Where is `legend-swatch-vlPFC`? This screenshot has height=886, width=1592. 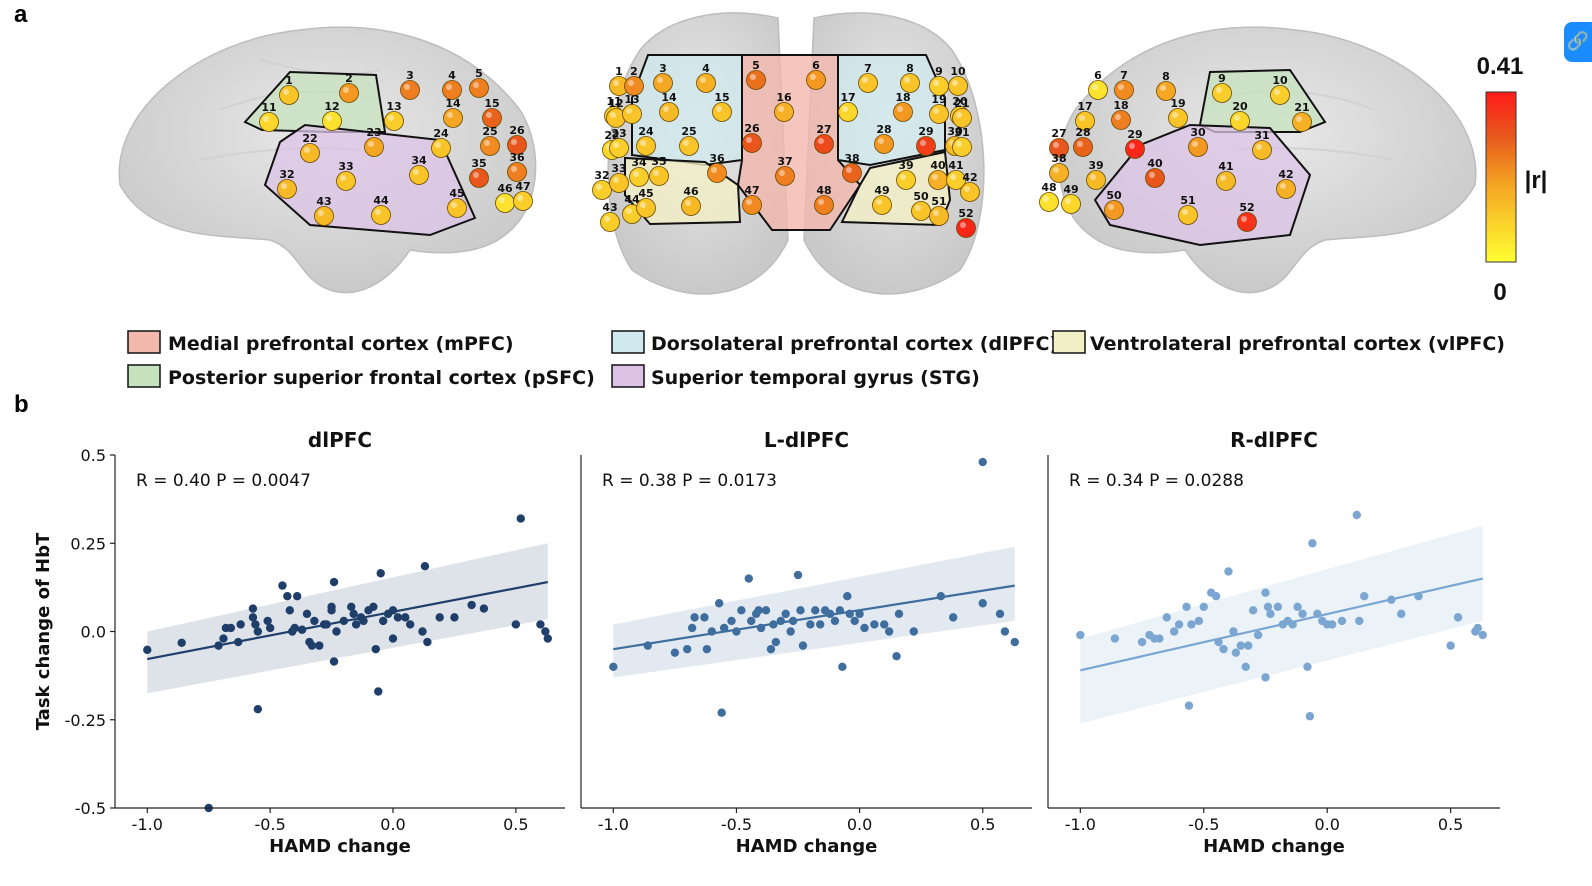 legend-swatch-vlPFC is located at coordinates (1069, 342).